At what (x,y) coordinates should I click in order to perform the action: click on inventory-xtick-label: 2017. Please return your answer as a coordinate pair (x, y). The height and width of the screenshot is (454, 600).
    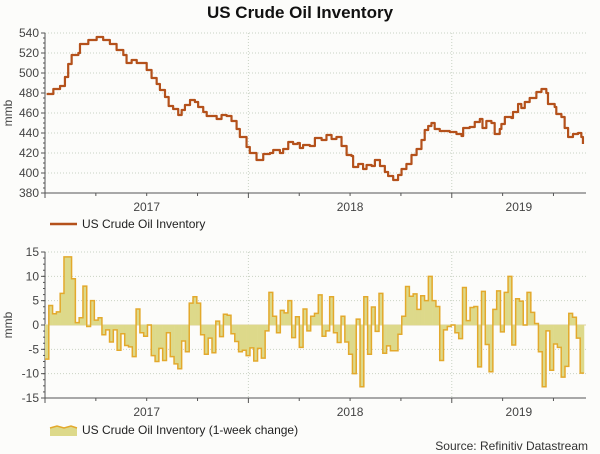
    Looking at the image, I should click on (146, 207).